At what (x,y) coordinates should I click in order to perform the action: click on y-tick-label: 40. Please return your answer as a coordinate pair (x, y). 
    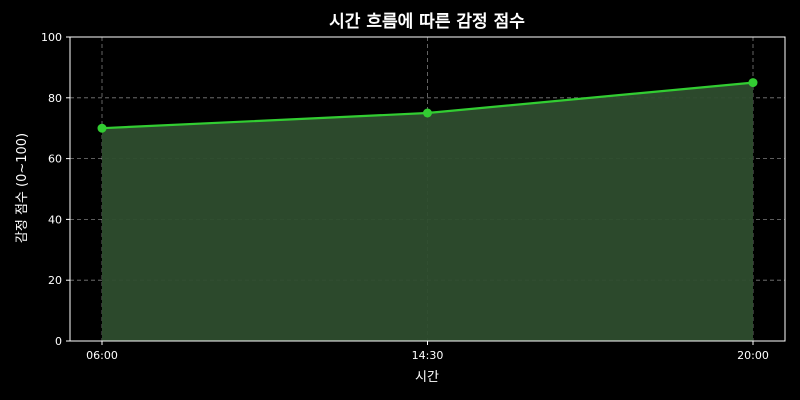
    Looking at the image, I should click on (55, 219).